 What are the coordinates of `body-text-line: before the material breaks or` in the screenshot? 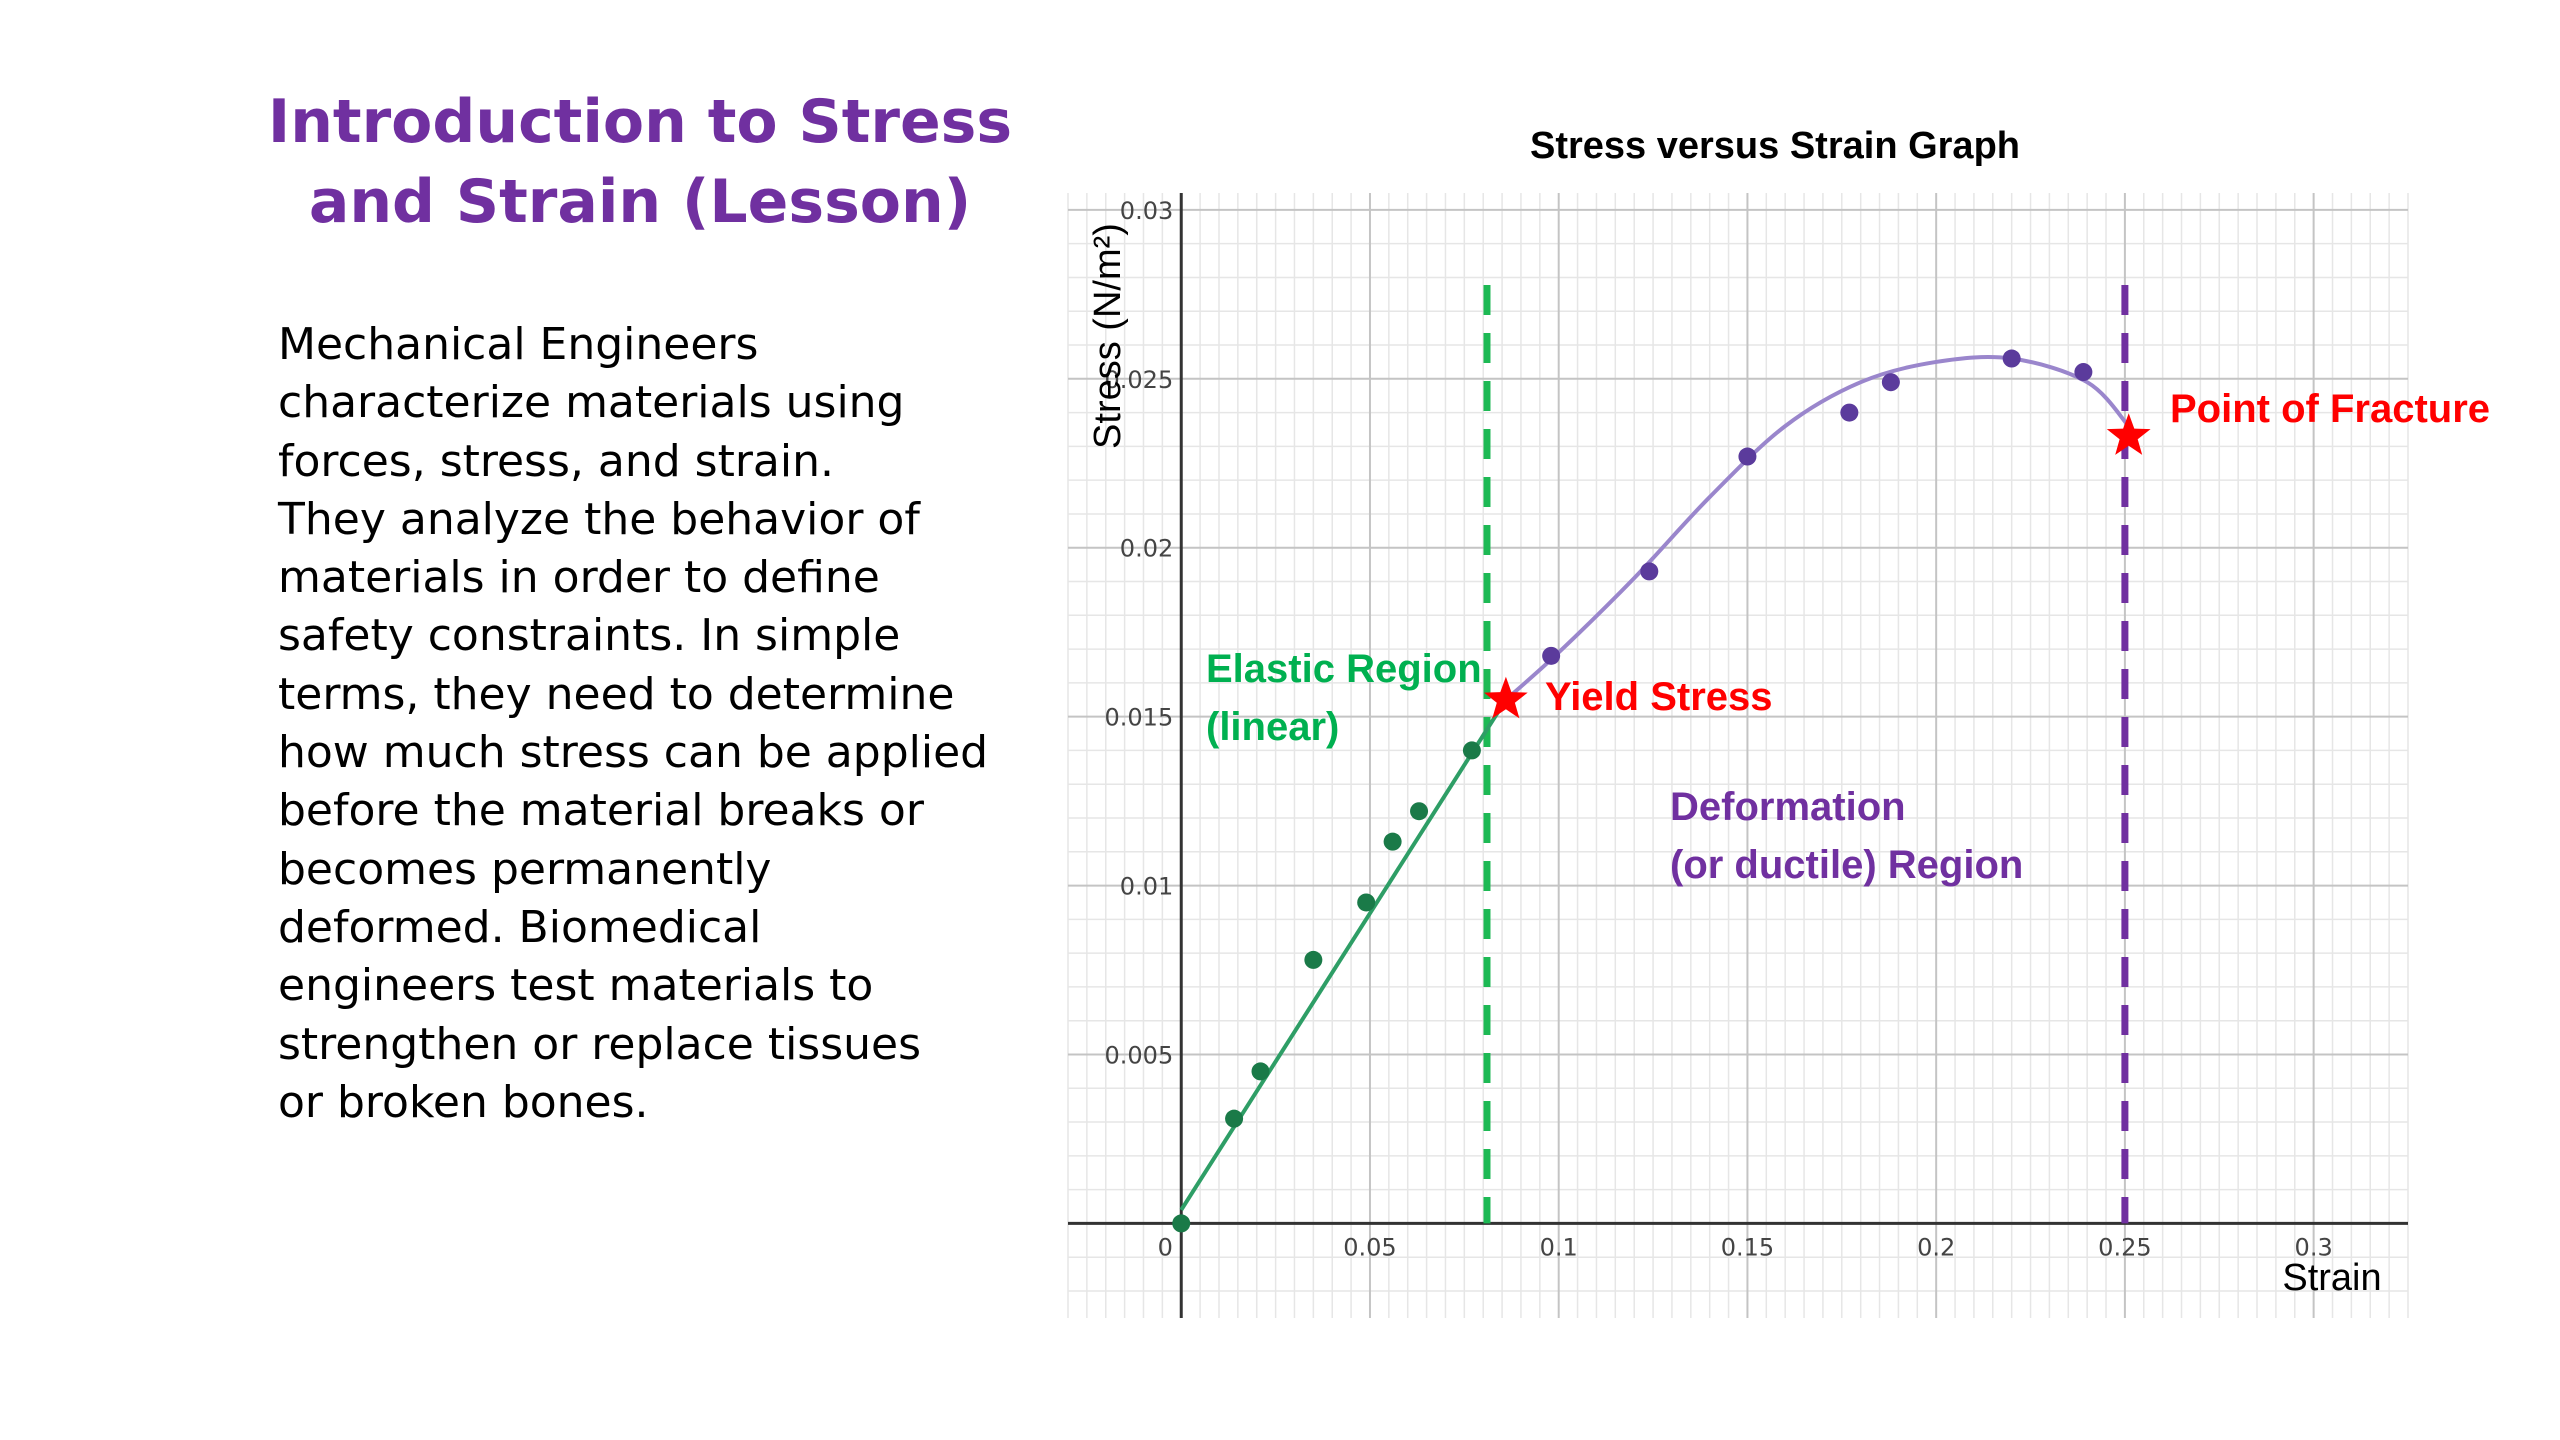 It's located at (601, 811).